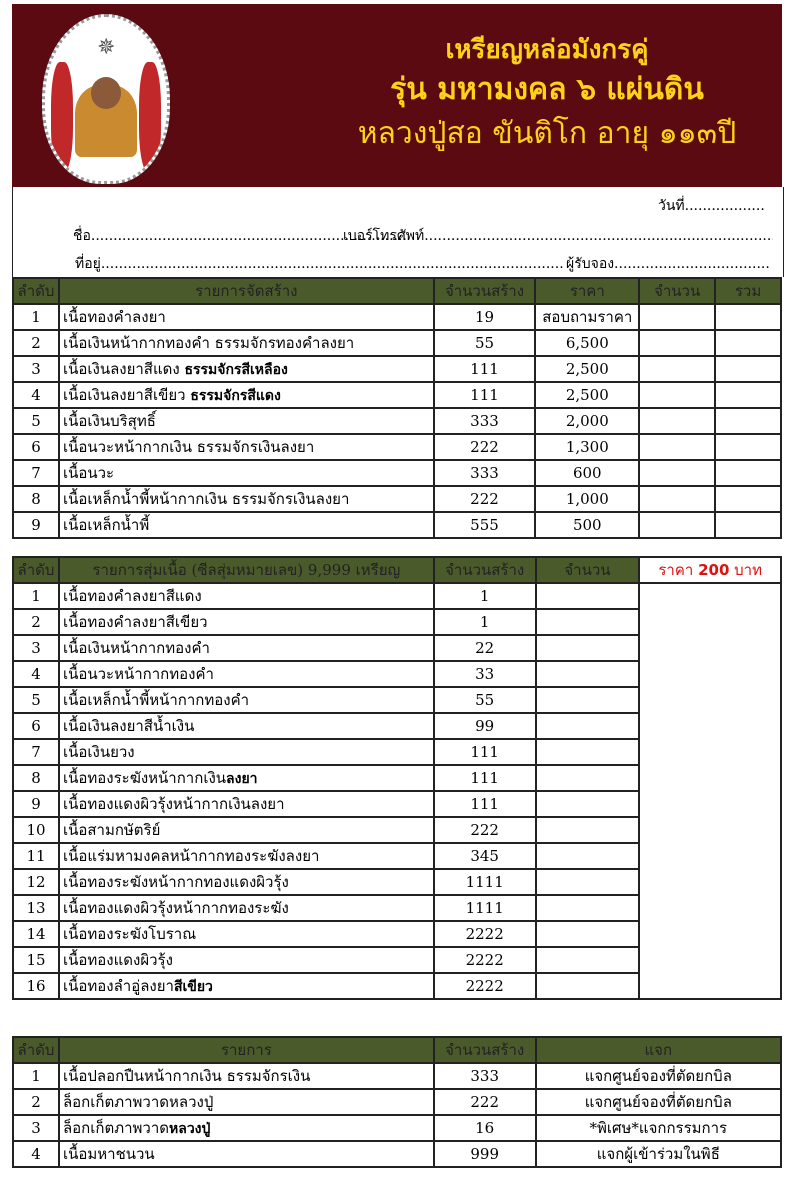  I want to click on table-row: 9 เนื้อทองแดงผิวรุ้งหน้ากากเงินลงยา 111, so click(396, 804).